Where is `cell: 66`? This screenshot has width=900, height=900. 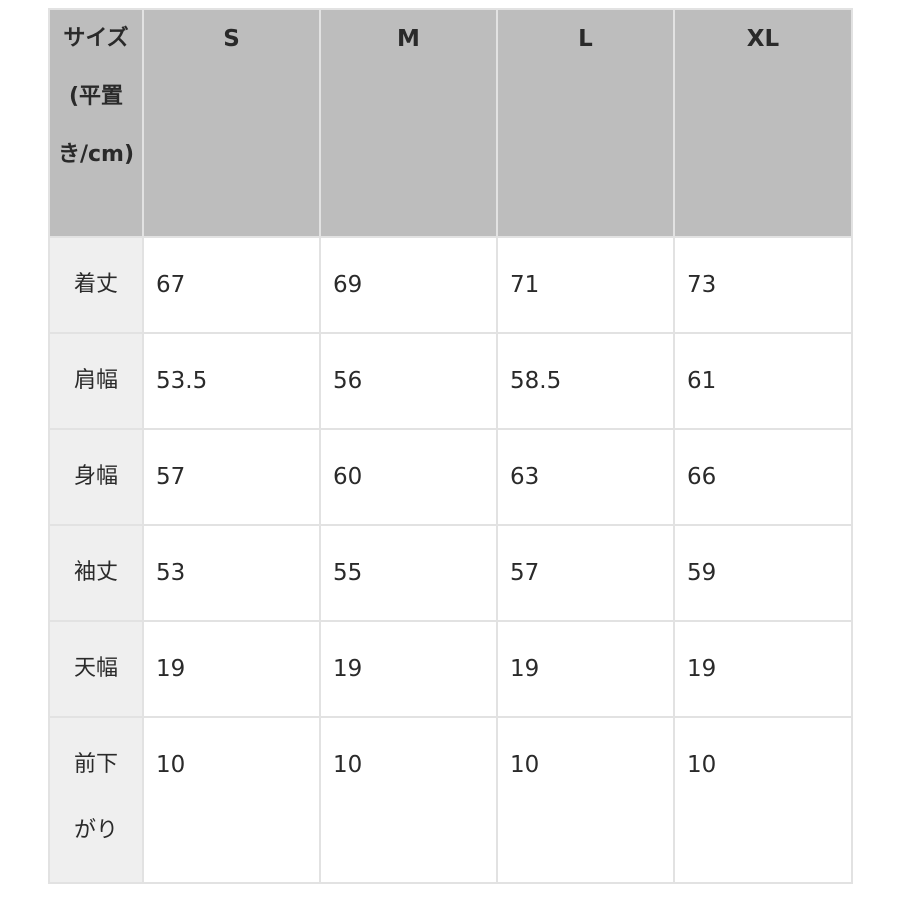
cell: 66 is located at coordinates (763, 477).